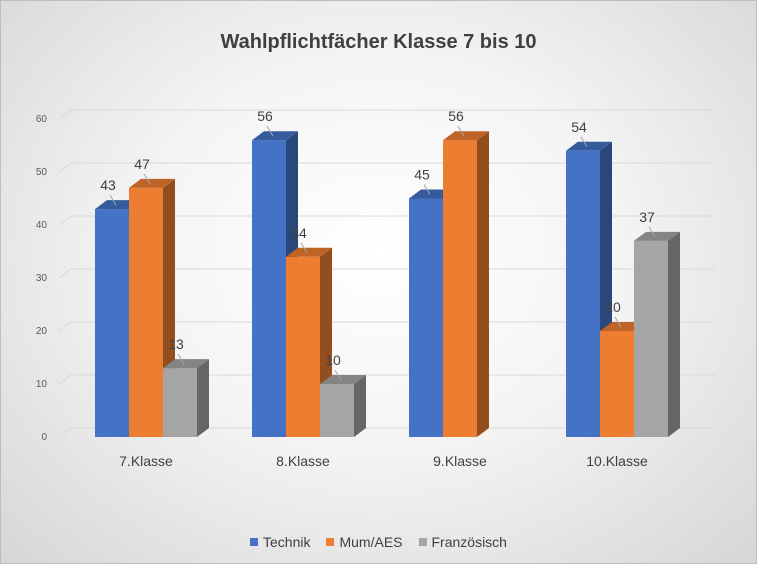 This screenshot has height=565, width=757. What do you see at coordinates (42, 331) in the screenshot?
I see `y-tick-label: 20` at bounding box center [42, 331].